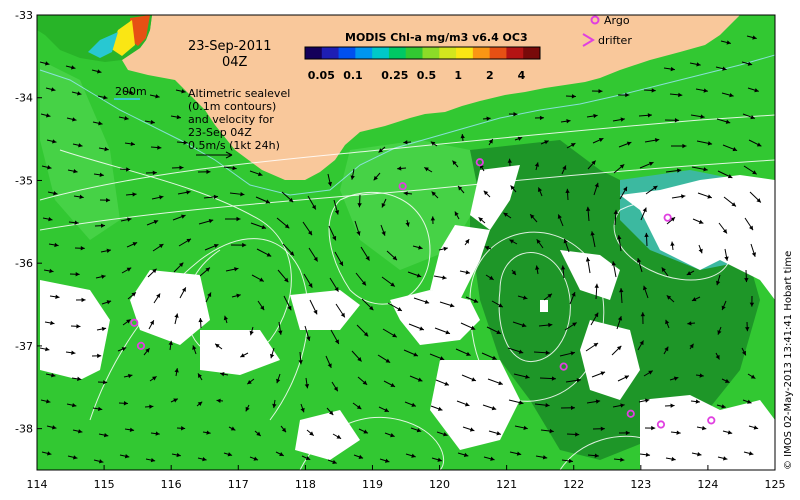 The width and height of the screenshot is (800, 500). Describe the element at coordinates (394, 75) in the screenshot. I see `colorbar-tick-label: 0.25` at that location.